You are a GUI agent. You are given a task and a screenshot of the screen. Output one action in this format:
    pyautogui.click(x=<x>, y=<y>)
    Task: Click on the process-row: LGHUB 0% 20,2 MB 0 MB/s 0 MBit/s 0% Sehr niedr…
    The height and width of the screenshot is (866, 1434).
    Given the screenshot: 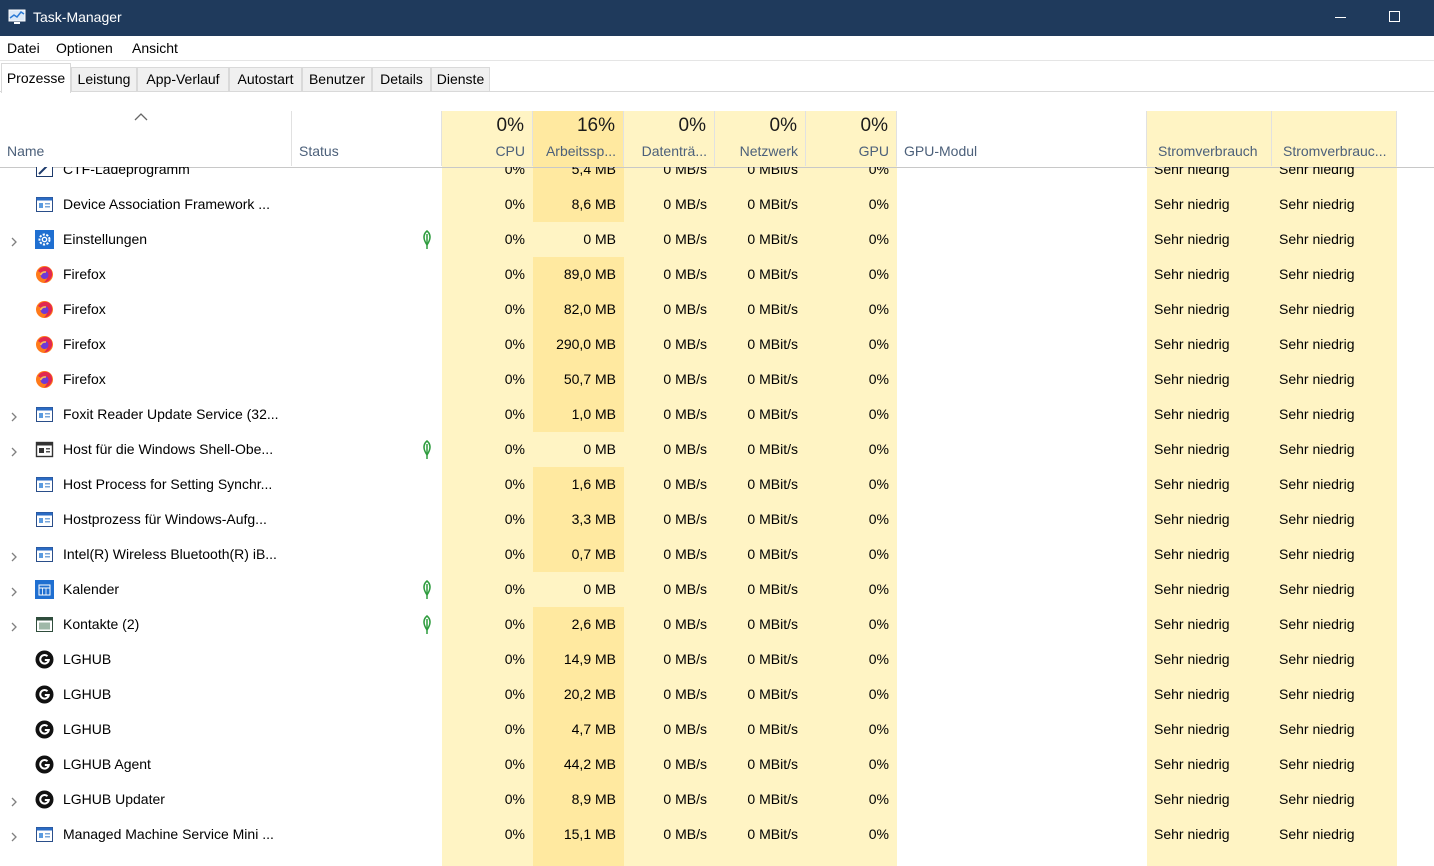 What is the action you would take?
    pyautogui.click(x=717, y=694)
    